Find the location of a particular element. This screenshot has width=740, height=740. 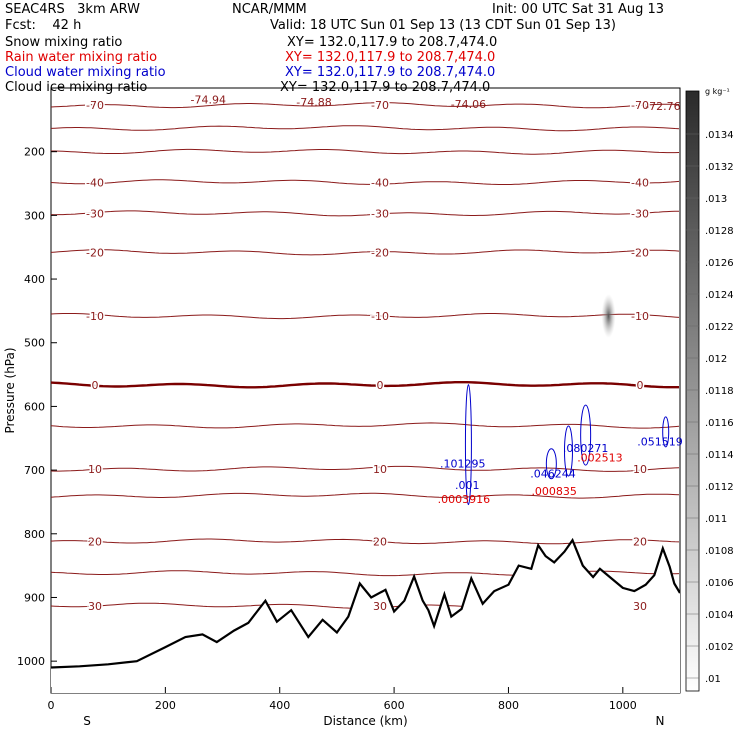

colorbar-tick-label: .0134 is located at coordinates (719, 135).